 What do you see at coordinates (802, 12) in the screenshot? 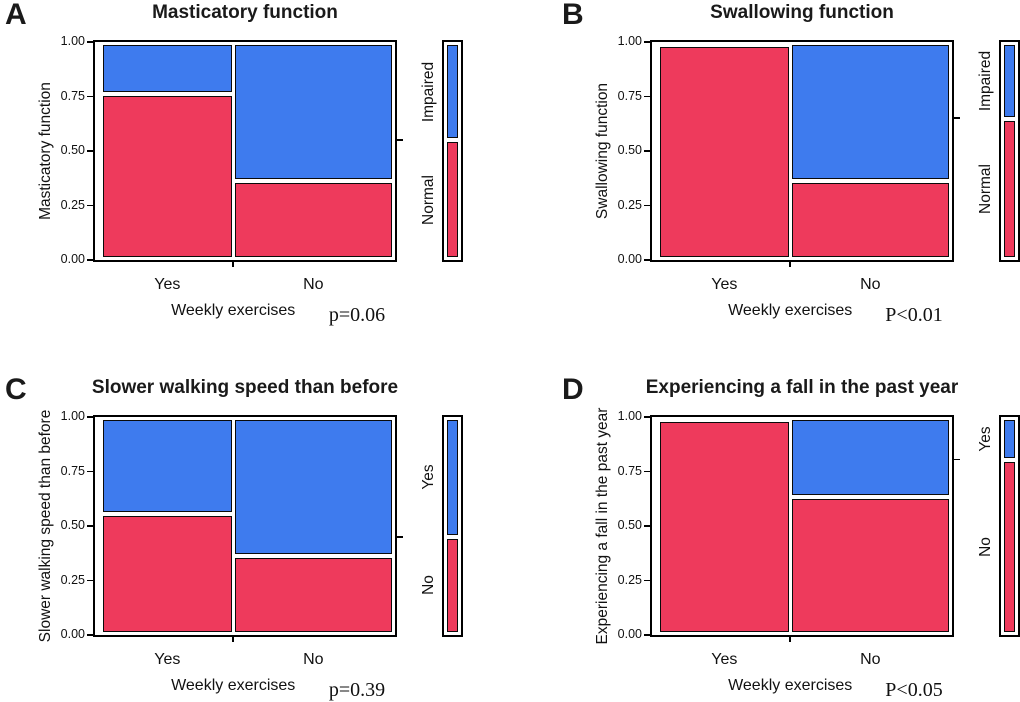
I see `chart-title: Swallowing function` at bounding box center [802, 12].